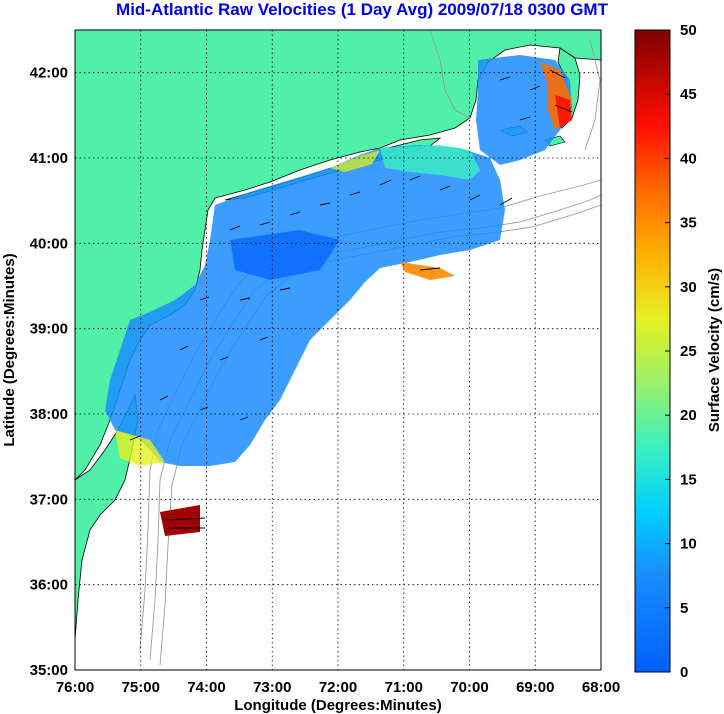  Describe the element at coordinates (427, 271) in the screenshot. I see `velocity-patch-orange-shelf` at that location.